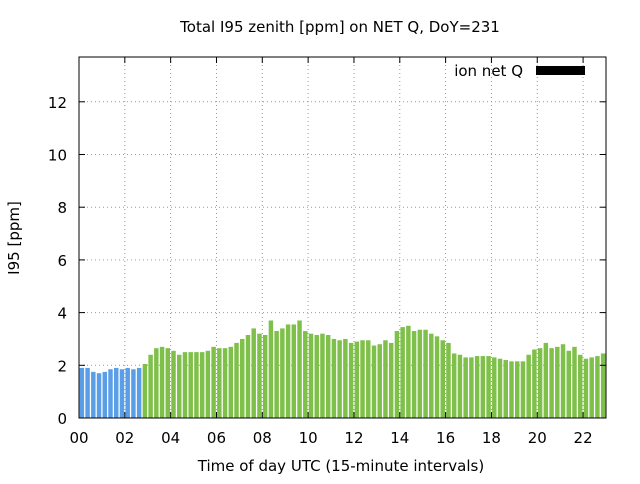  Describe the element at coordinates (491, 438) in the screenshot. I see `x-tick-label: 18` at that location.